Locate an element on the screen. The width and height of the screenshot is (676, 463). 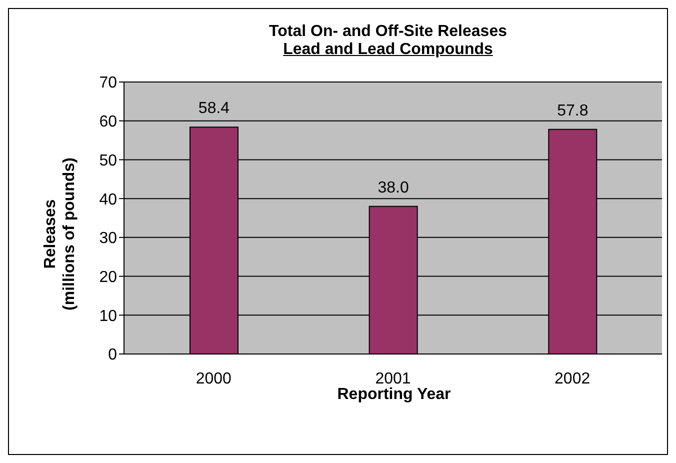
y-tick-label: 60 is located at coordinates (108, 122).